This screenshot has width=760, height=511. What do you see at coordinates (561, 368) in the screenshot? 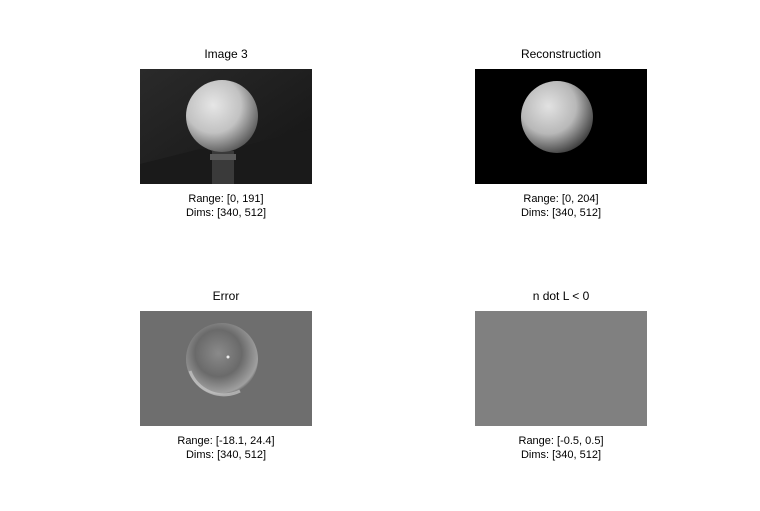
I see `n-dot-l-view` at bounding box center [561, 368].